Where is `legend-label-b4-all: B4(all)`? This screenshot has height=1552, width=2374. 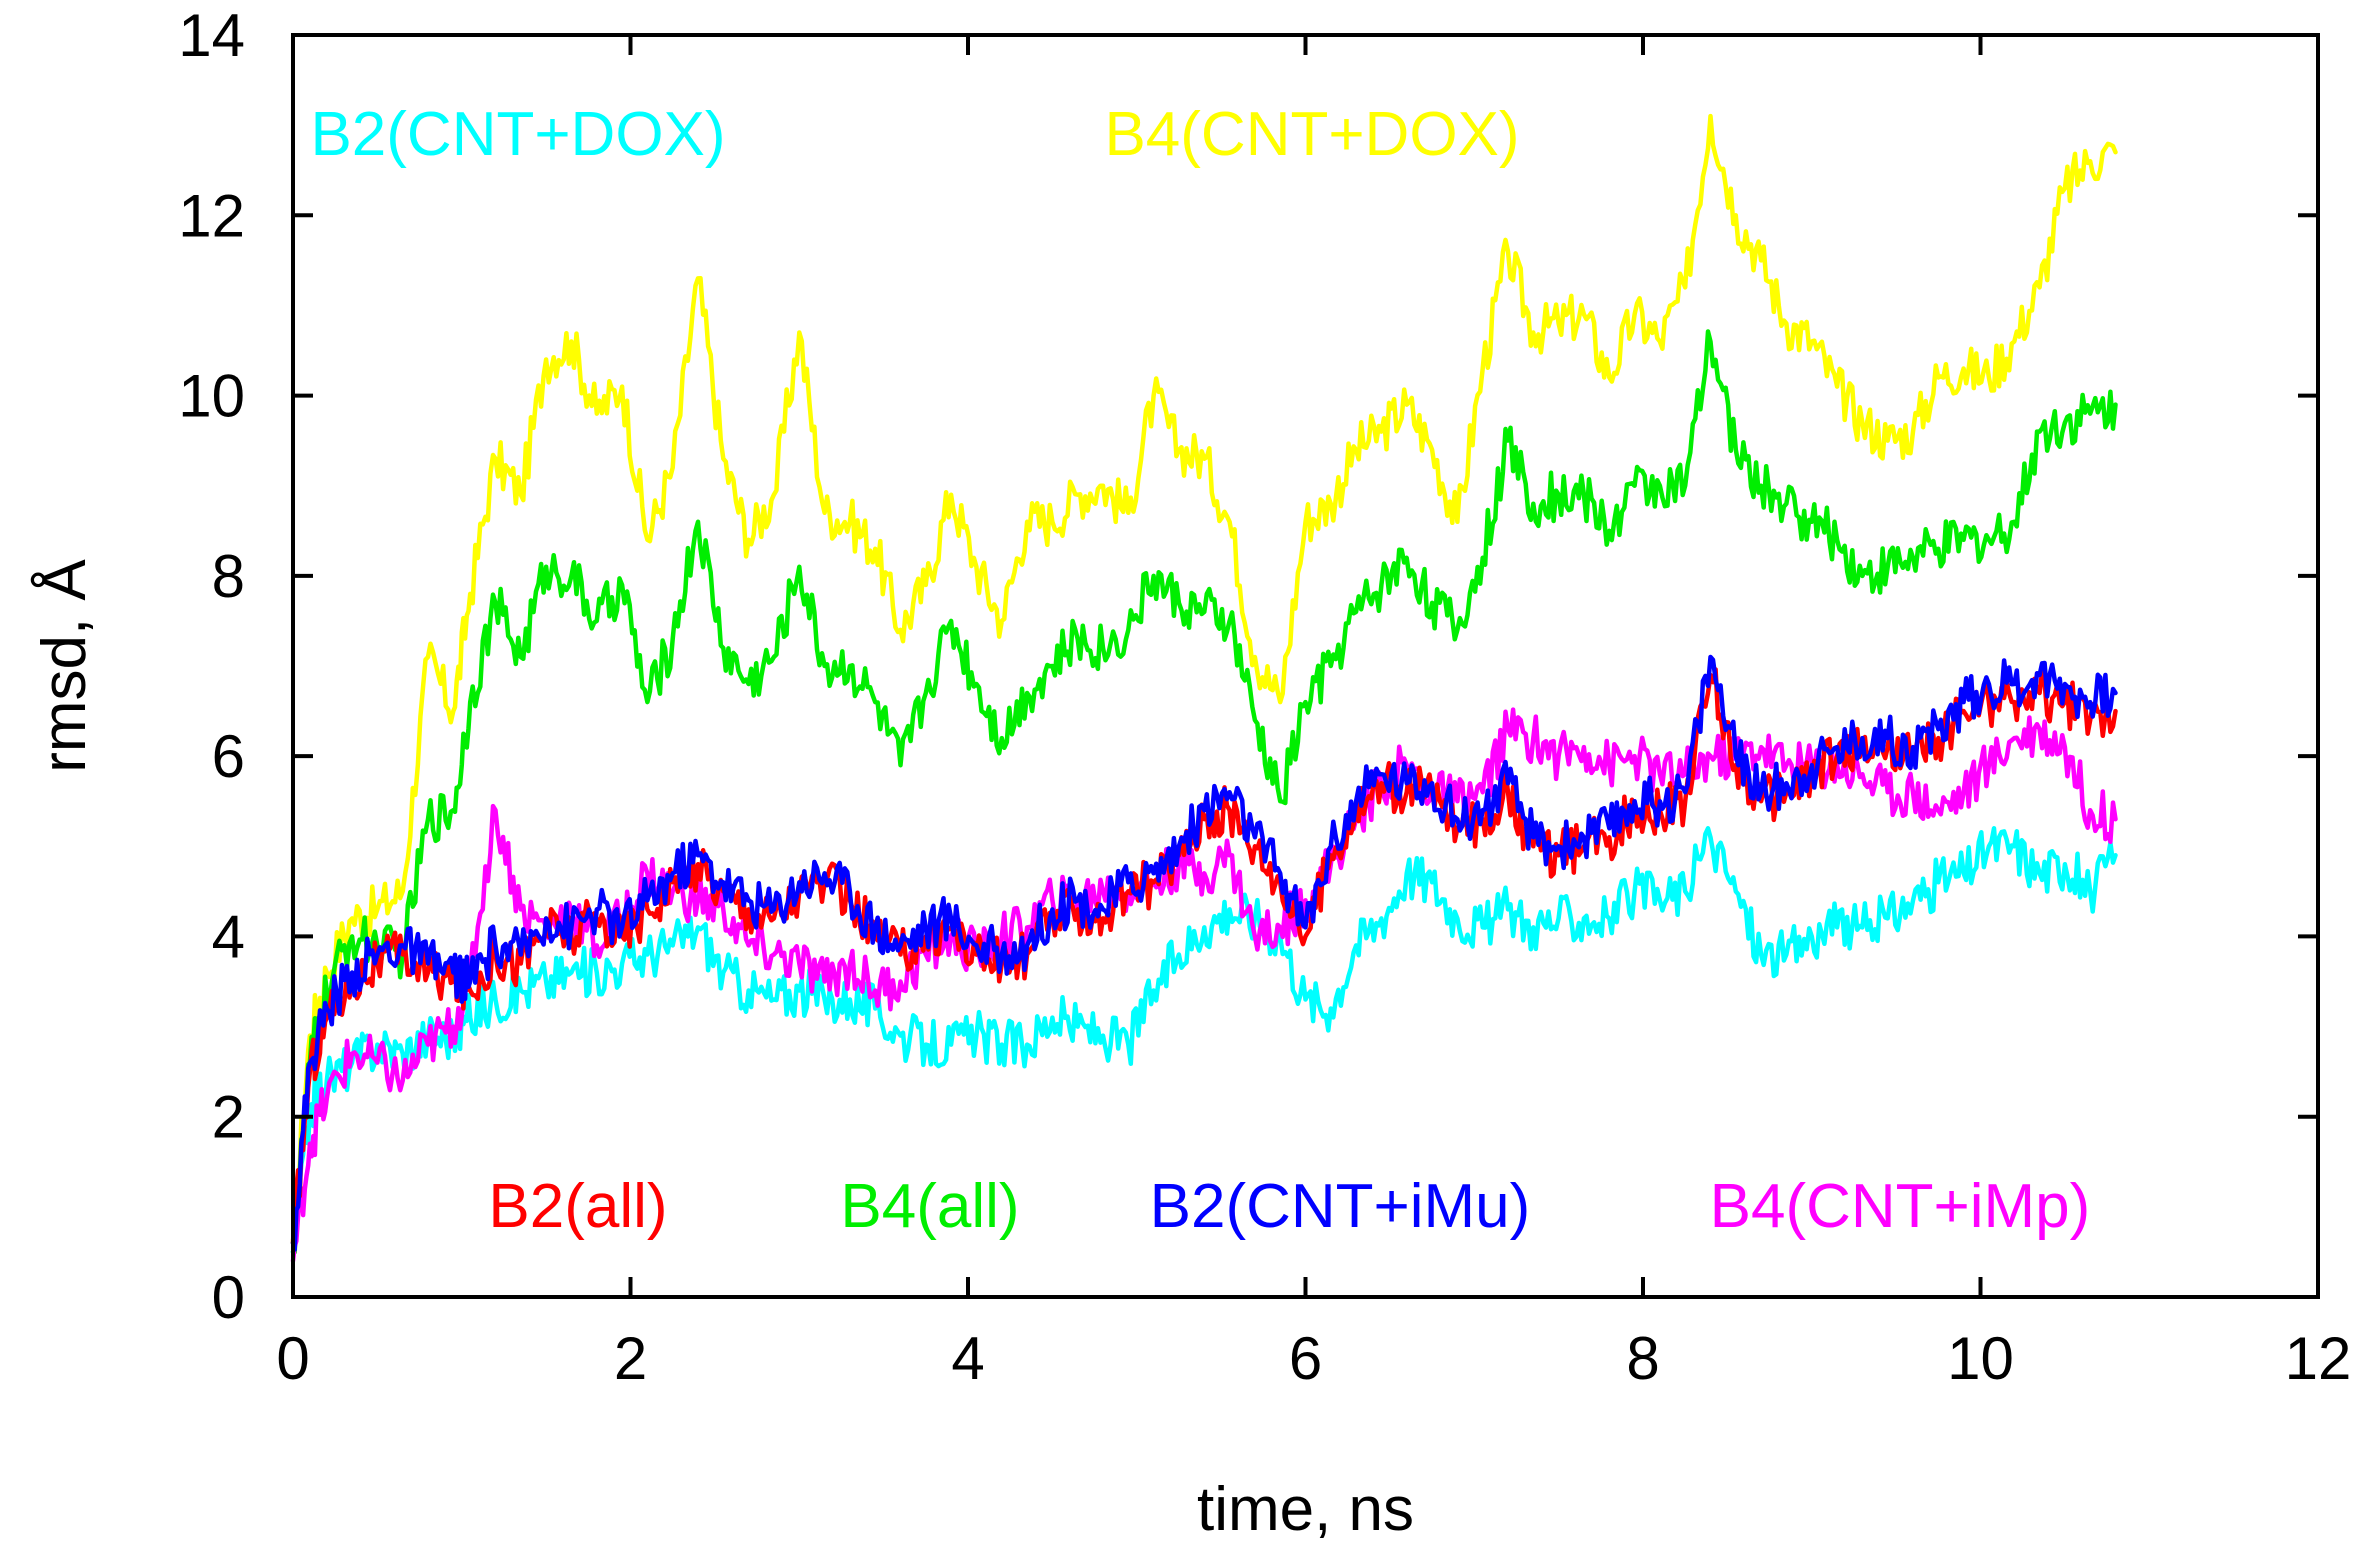
legend-label-b4-all: B4(all) is located at coordinates (929, 1206).